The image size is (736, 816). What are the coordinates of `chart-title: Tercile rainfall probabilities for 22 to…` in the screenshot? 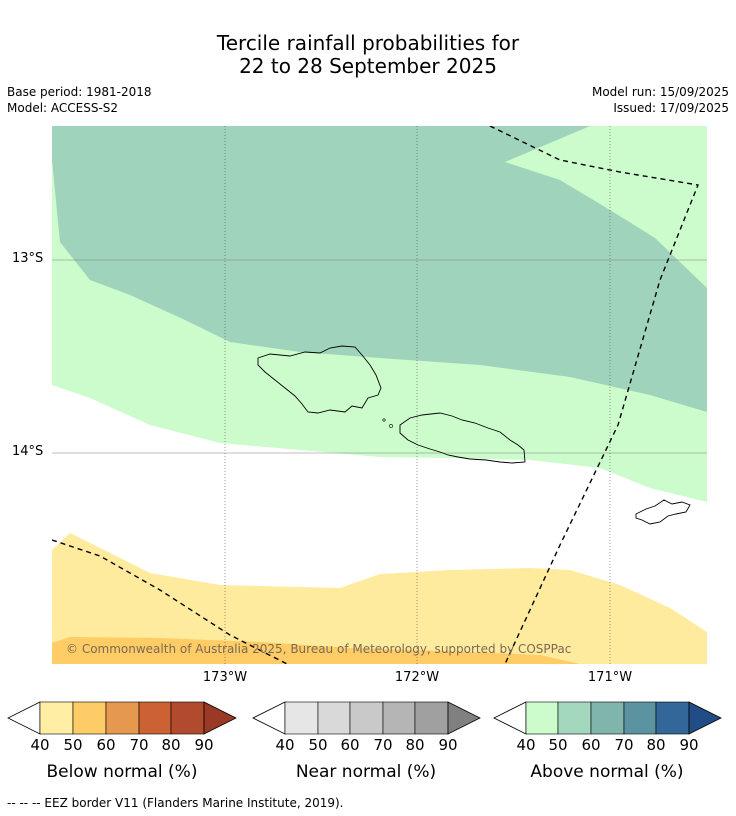 It's located at (368, 55).